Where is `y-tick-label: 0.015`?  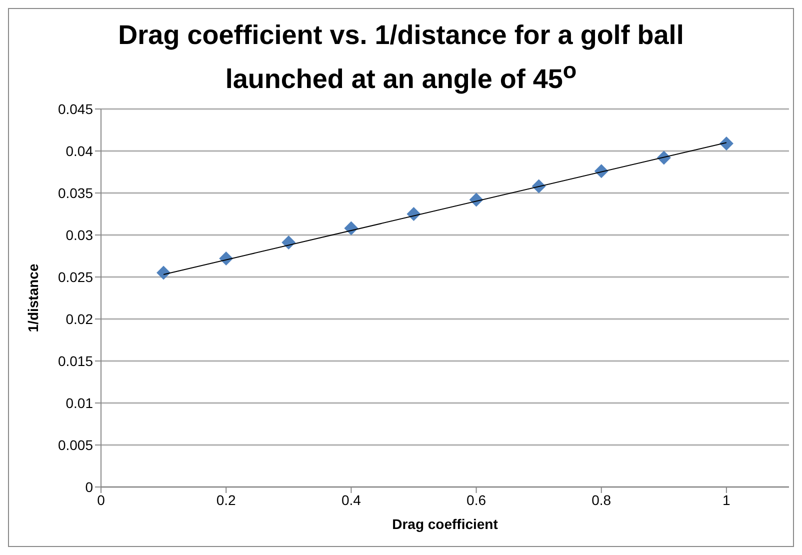
y-tick-label: 0.015 is located at coordinates (76, 360).